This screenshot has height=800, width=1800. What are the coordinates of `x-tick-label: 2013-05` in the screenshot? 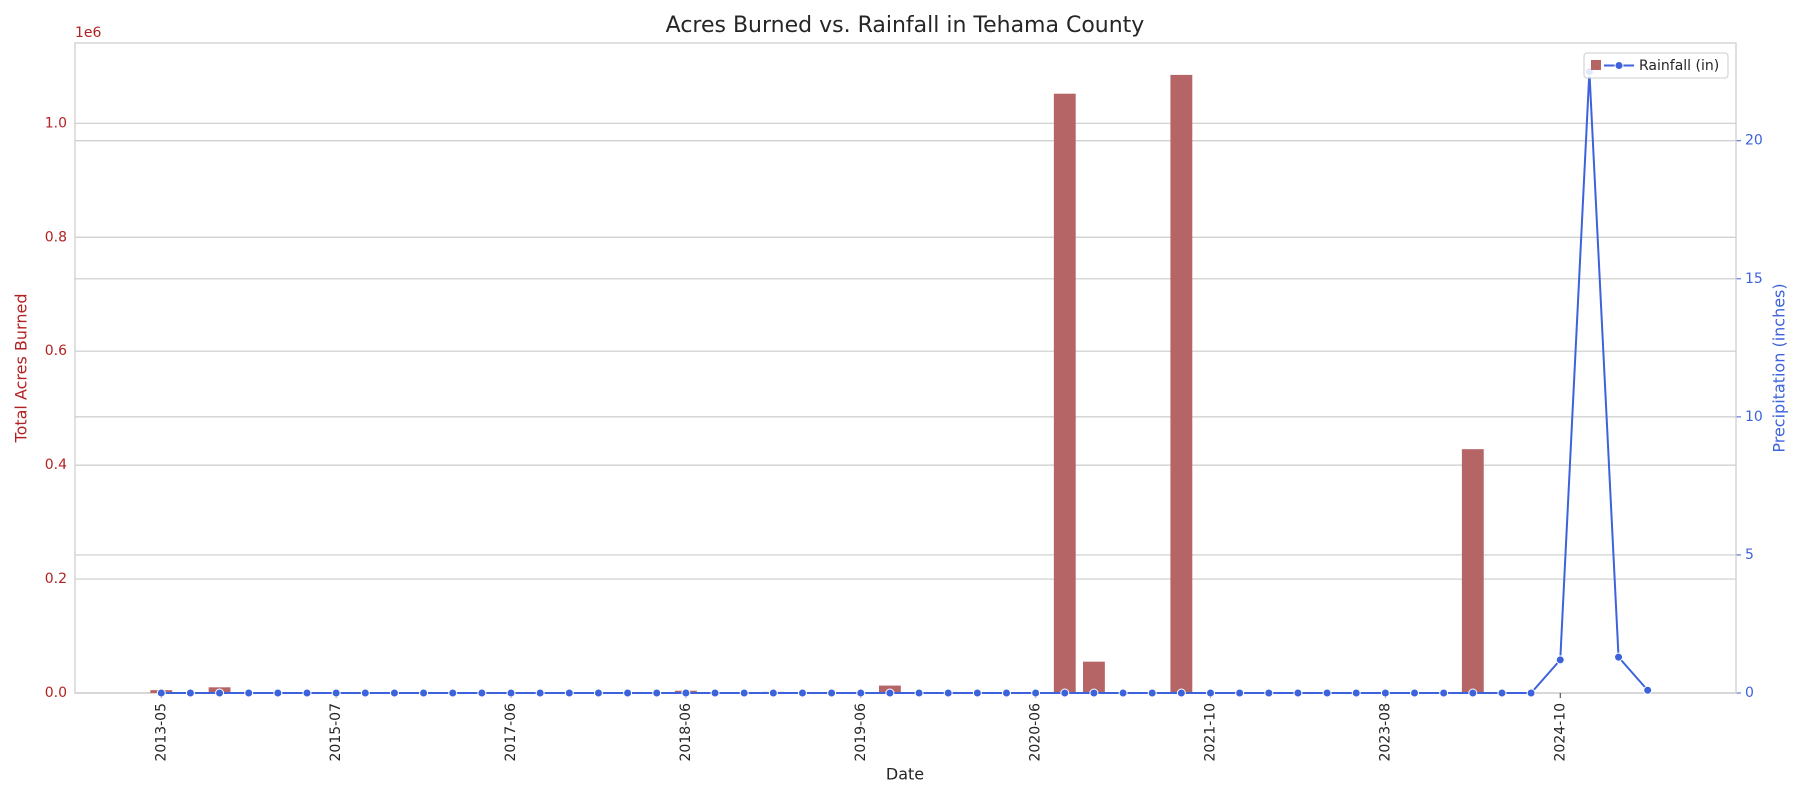 It's located at (161, 732).